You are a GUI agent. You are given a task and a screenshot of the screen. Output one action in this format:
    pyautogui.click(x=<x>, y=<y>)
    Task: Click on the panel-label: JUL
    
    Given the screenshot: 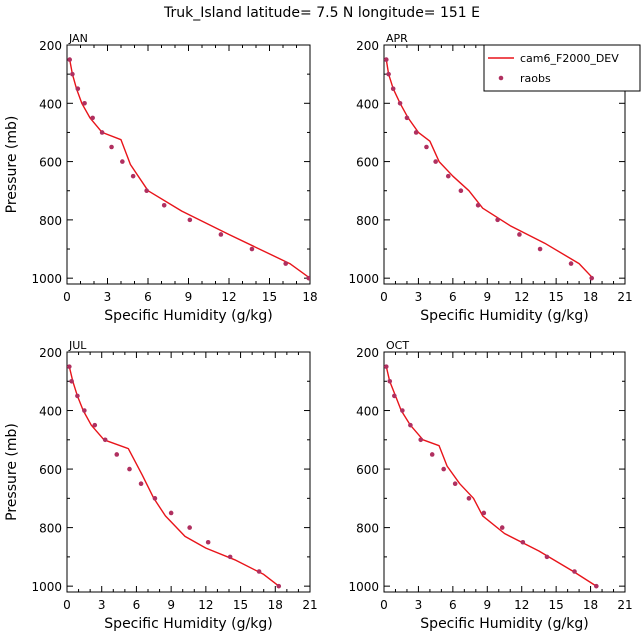 What is the action you would take?
    pyautogui.click(x=77, y=345)
    